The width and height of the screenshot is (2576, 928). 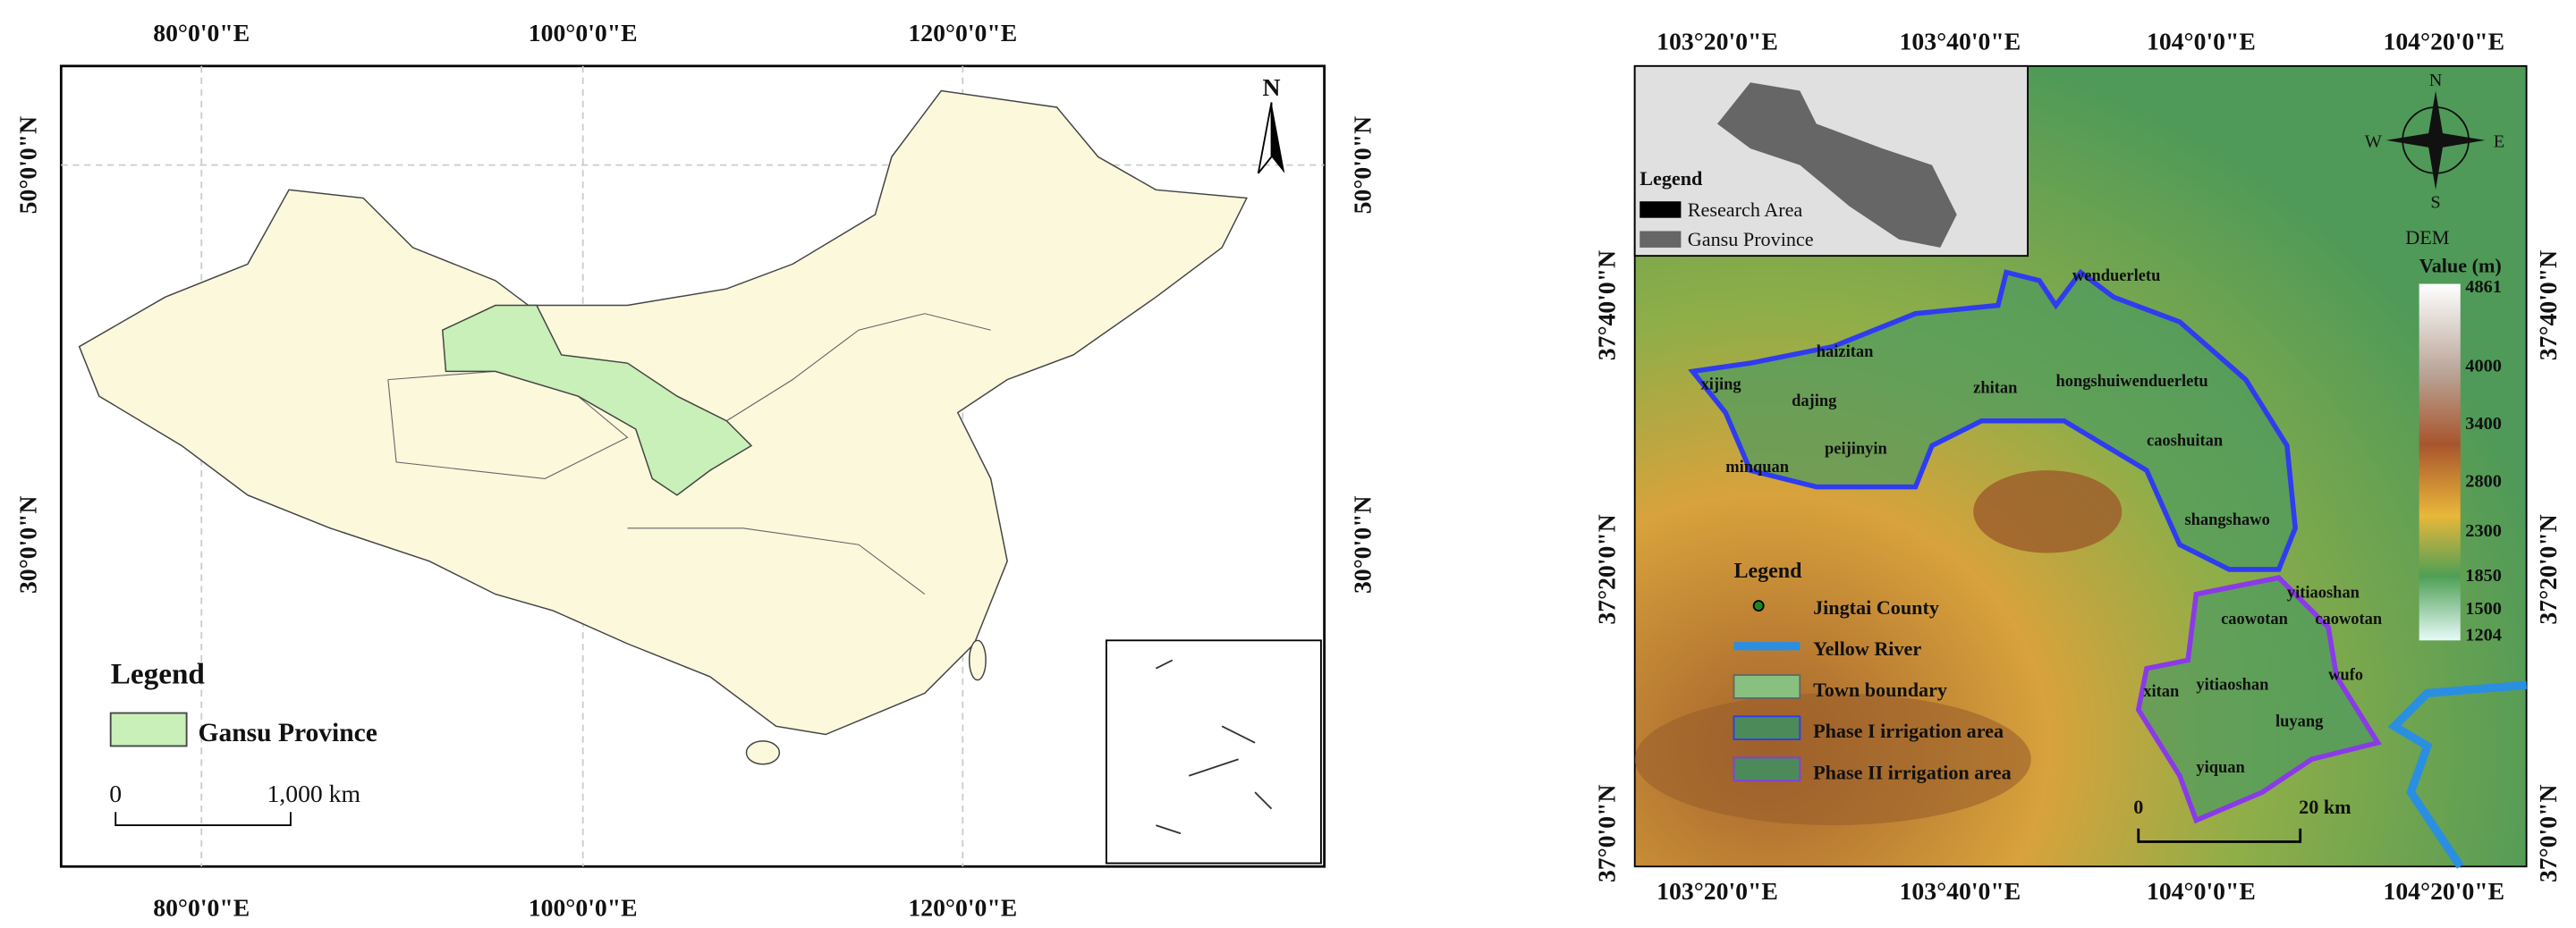 I want to click on dem-label: 2800, so click(x=2483, y=482).